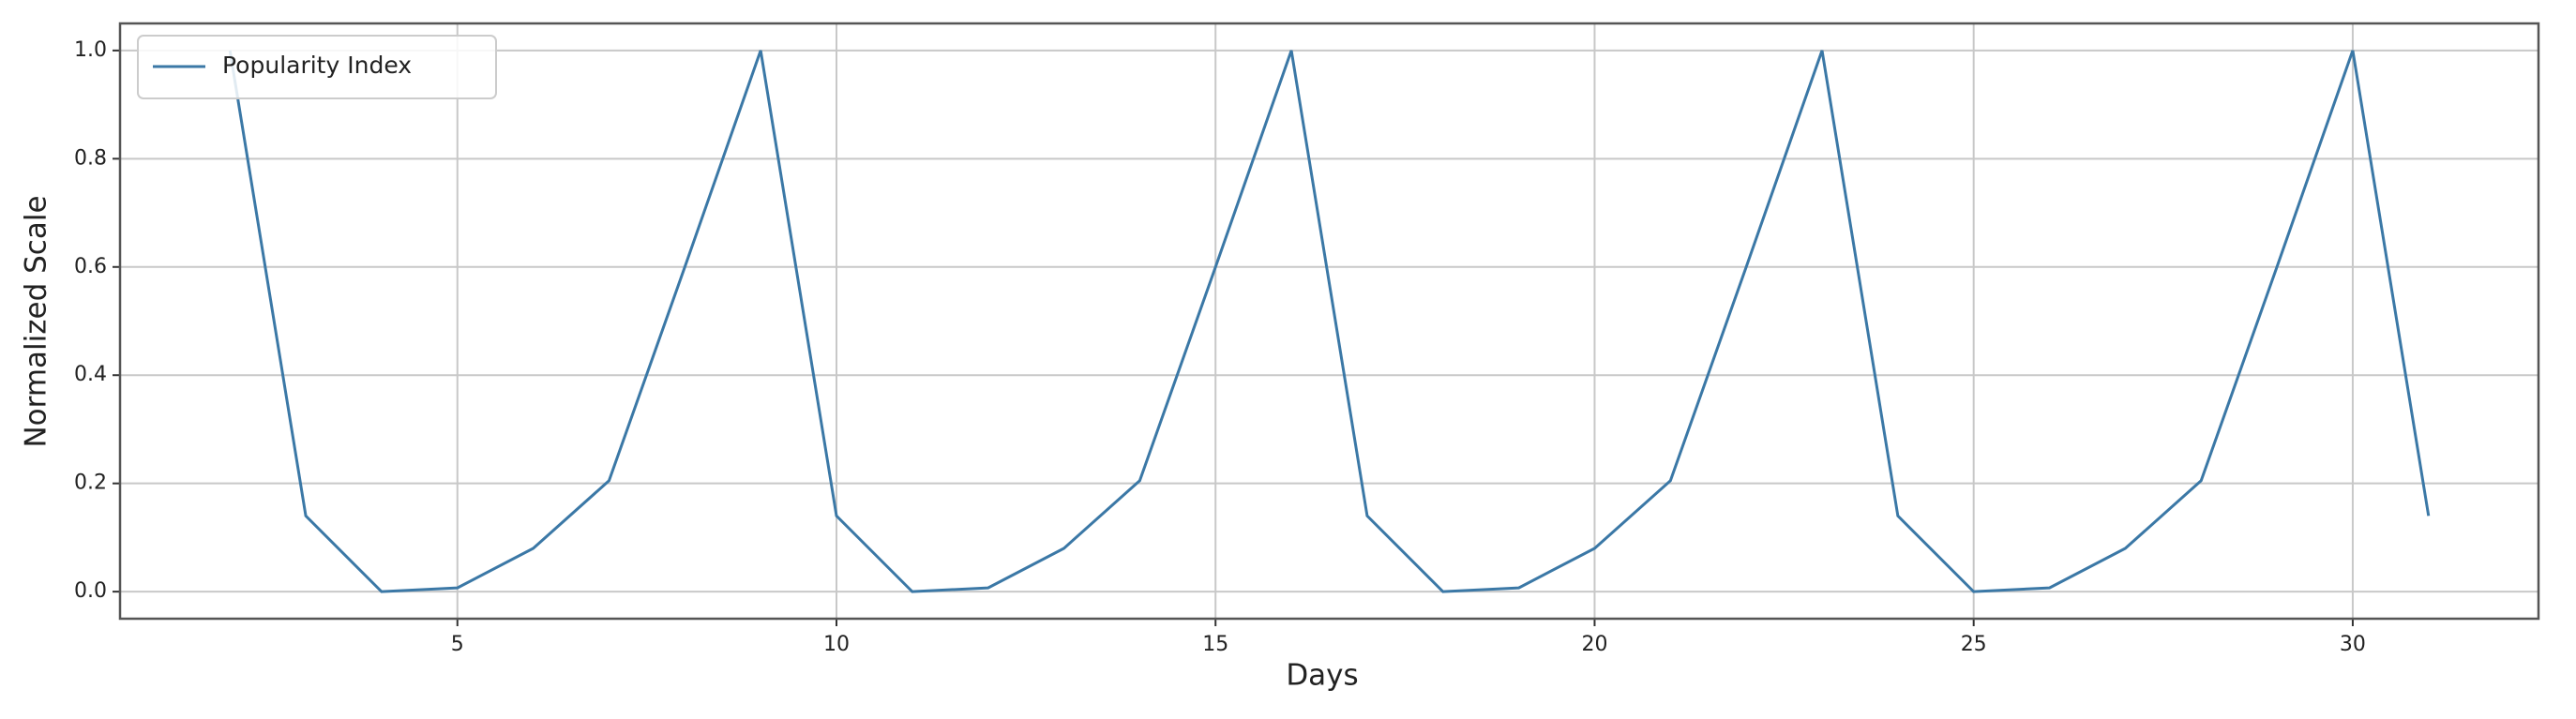 The width and height of the screenshot is (2576, 719). What do you see at coordinates (457, 644) in the screenshot?
I see `x-tick-label: 5` at bounding box center [457, 644].